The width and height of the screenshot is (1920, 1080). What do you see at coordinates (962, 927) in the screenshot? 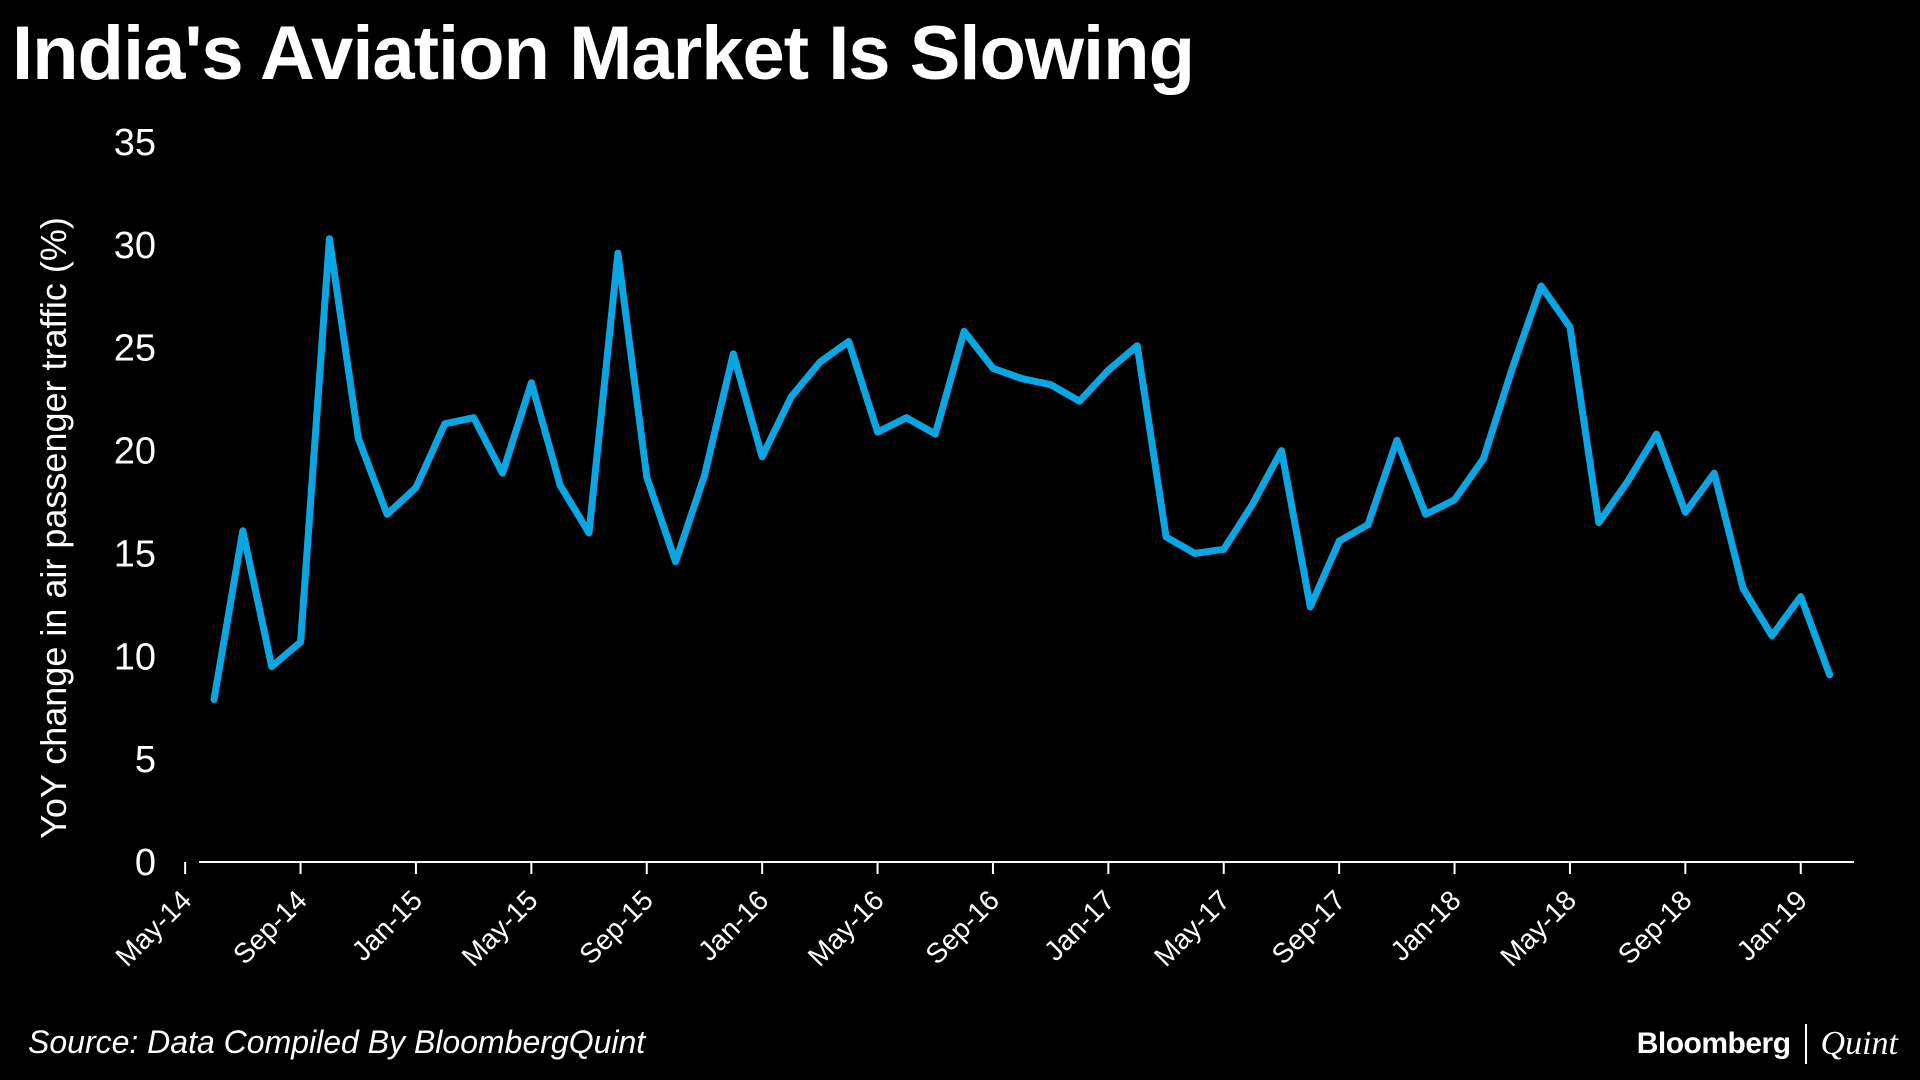
I see `x-tick-label: Sep-16` at bounding box center [962, 927].